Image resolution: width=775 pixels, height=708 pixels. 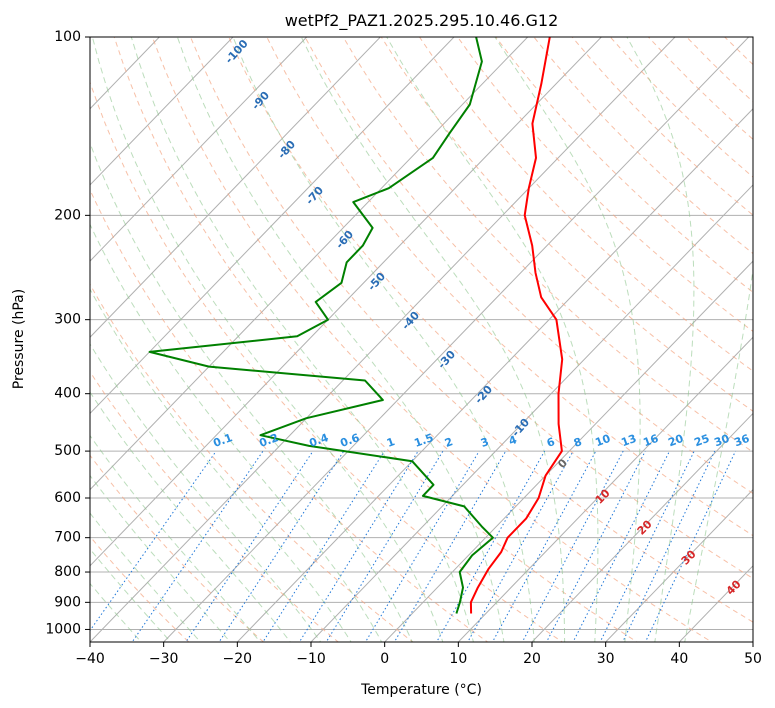 I want to click on x-tick-label: 50, so click(x=753, y=659).